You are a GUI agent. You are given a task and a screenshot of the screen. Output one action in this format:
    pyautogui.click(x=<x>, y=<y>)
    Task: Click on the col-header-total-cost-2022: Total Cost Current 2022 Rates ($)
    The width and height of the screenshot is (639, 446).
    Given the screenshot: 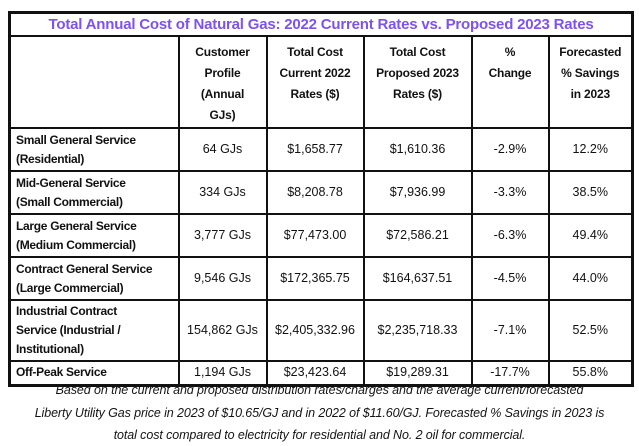 What is the action you would take?
    pyautogui.click(x=315, y=82)
    